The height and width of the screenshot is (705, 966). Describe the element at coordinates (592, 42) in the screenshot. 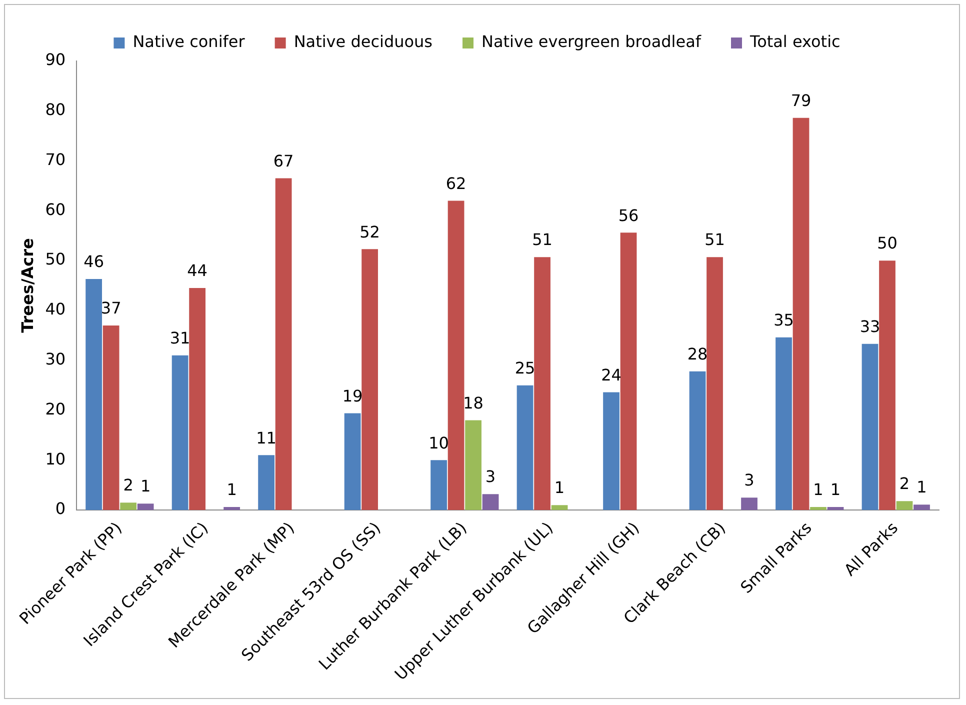

I see `legend-label: Native evergreen broadleaf` at that location.